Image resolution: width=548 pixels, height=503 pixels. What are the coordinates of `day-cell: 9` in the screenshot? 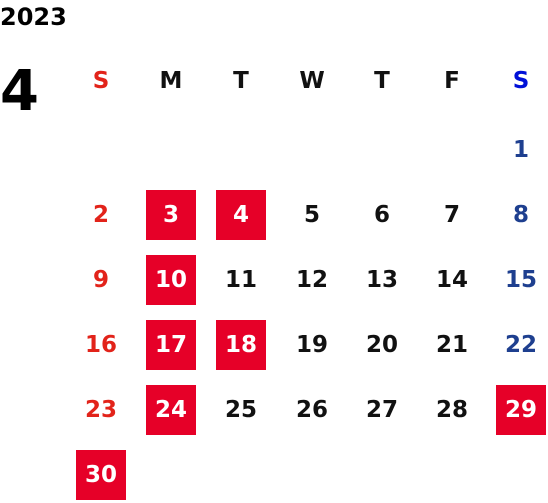 It's located at (100, 280).